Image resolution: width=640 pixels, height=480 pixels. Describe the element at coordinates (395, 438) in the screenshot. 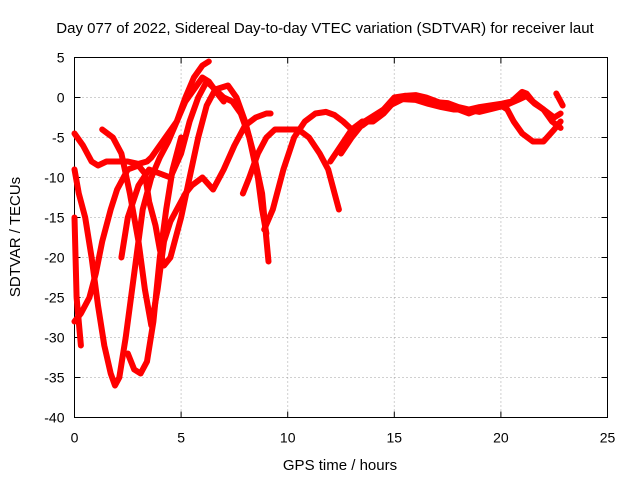

I see `x-tick-label: 15` at that location.